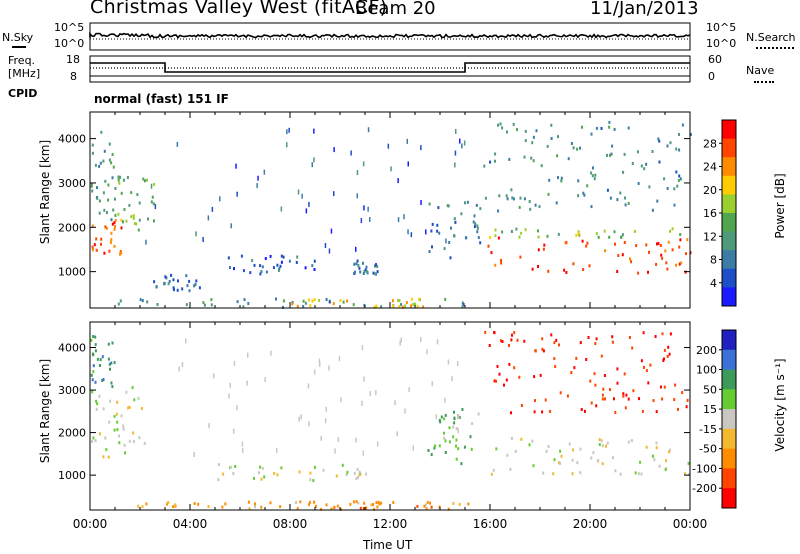 The image size is (800, 554). I want to click on velocity-colorbar-tick-label: -100, so click(704, 468).